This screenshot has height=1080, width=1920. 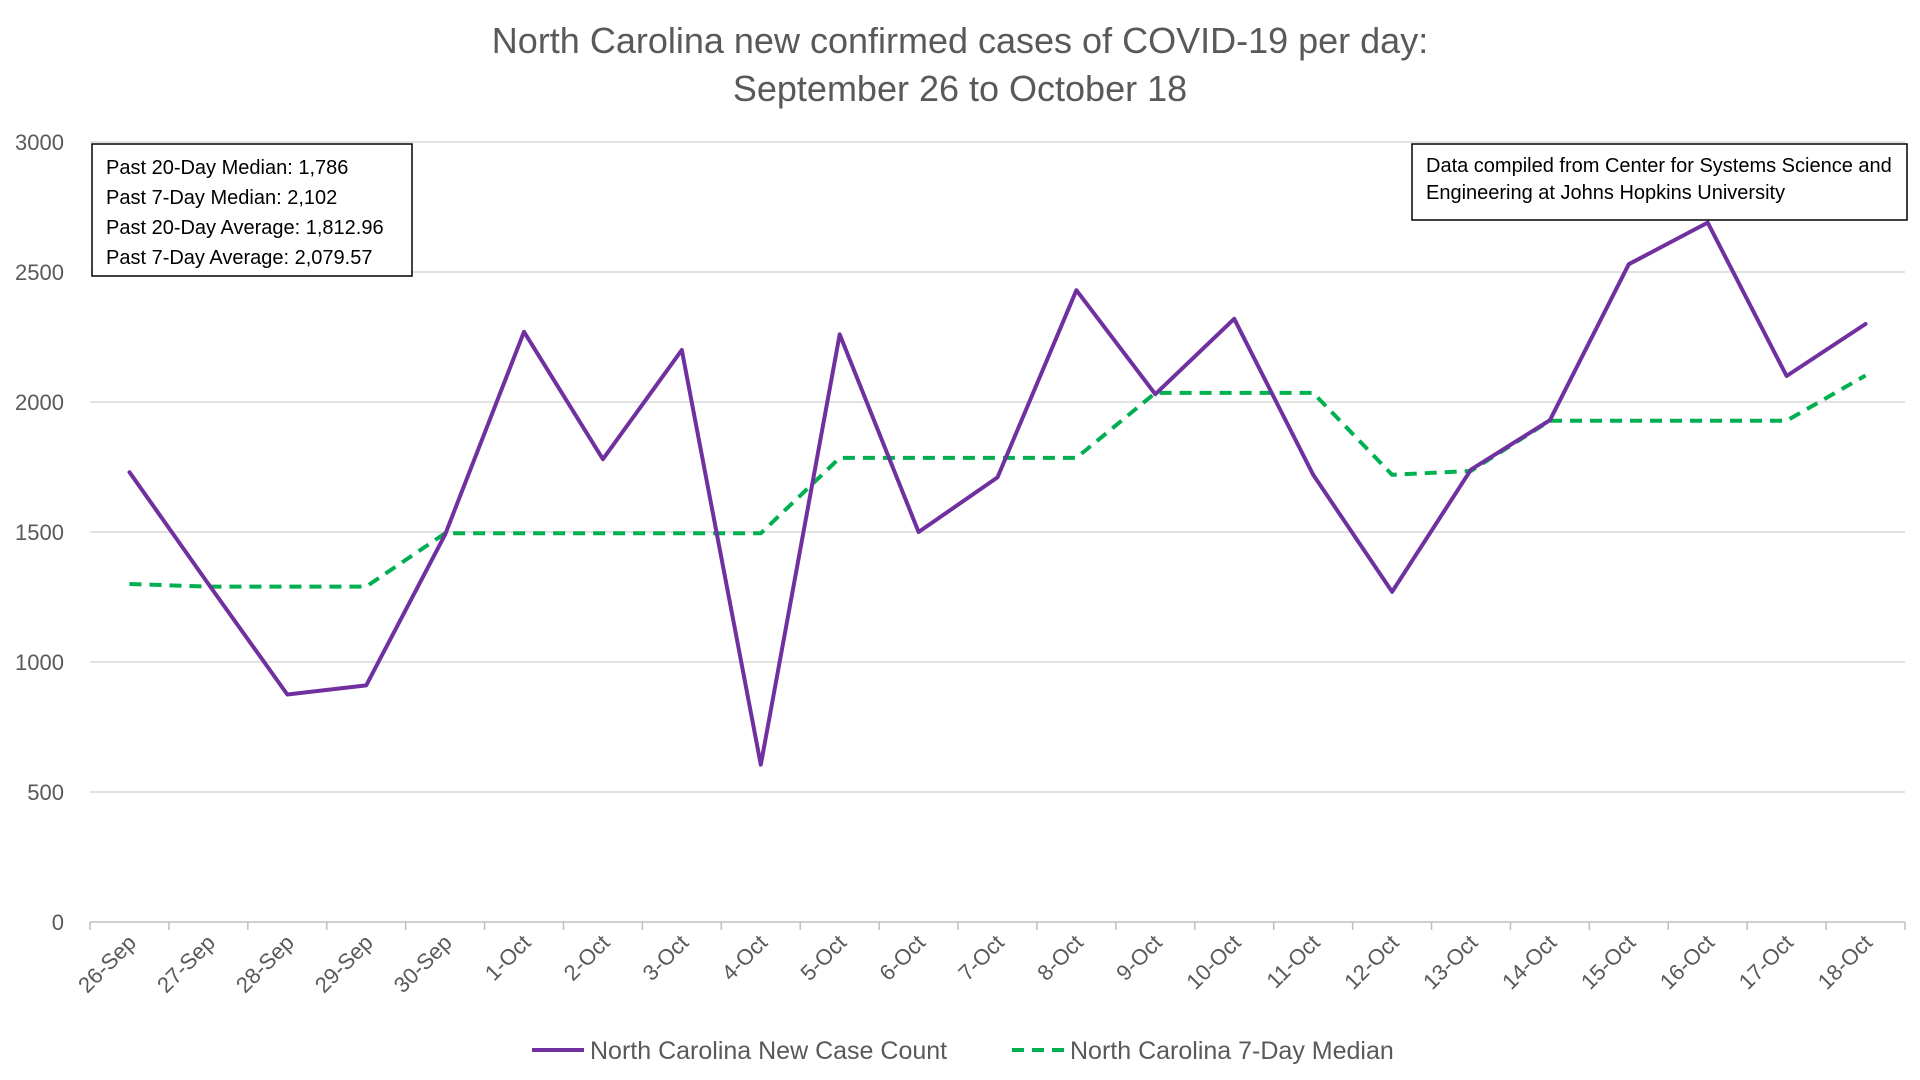 I want to click on y-tick-label: 0, so click(x=58, y=922).